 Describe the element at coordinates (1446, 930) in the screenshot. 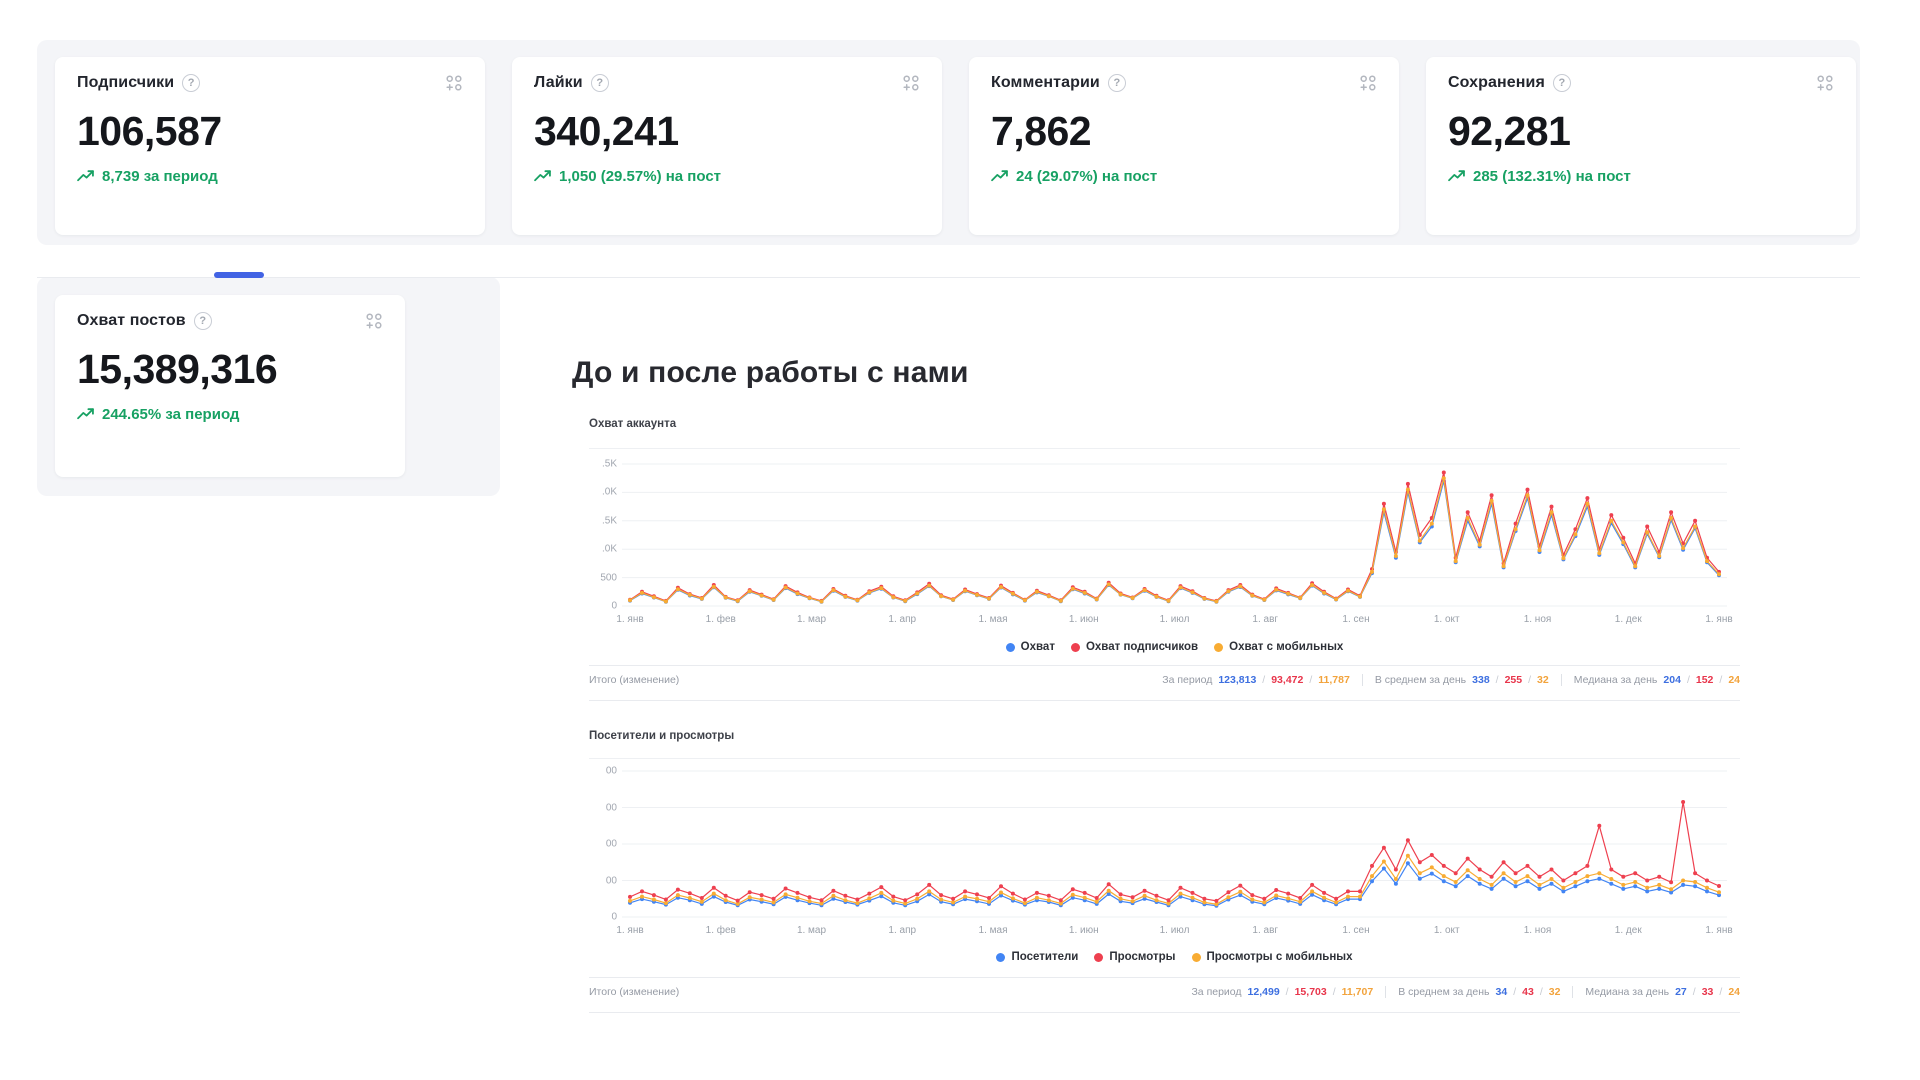

I see `x-tick-label: 1. окт` at that location.